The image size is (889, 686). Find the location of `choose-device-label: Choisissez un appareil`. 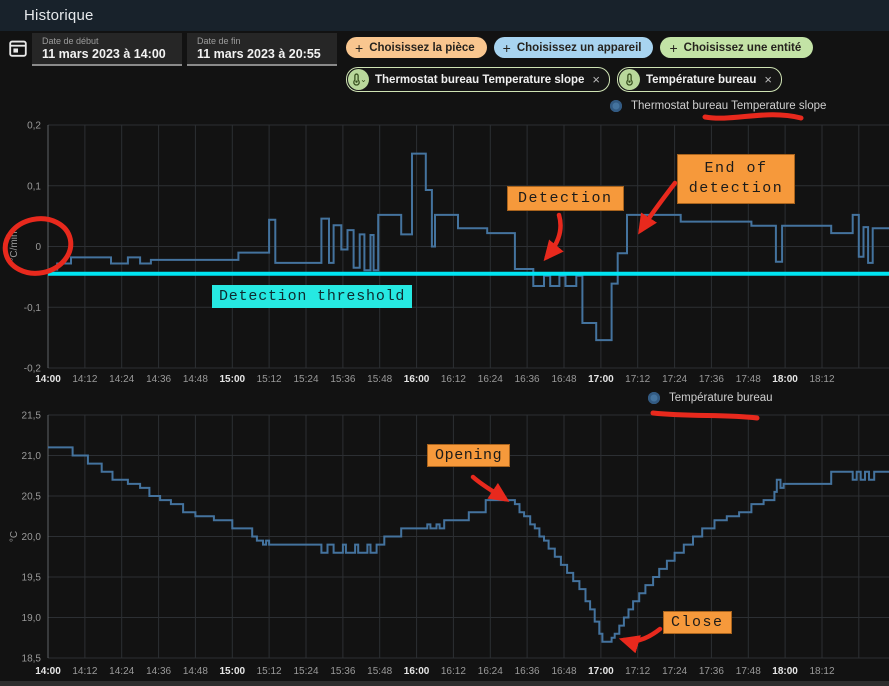

choose-device-label: Choisissez un appareil is located at coordinates (579, 47).